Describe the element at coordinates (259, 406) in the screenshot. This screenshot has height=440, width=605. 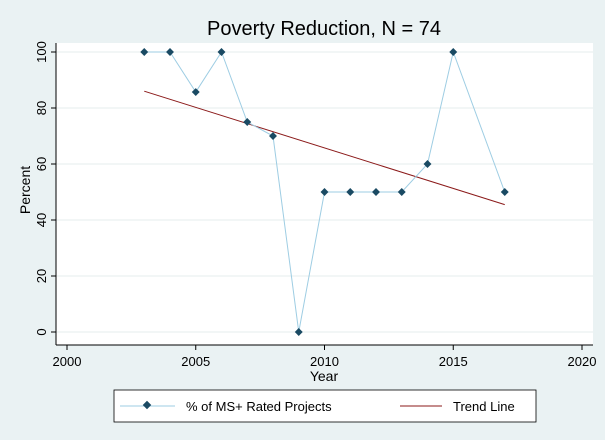
I see `legend-label-ms-rated: % of MS+ Rated Projects` at that location.